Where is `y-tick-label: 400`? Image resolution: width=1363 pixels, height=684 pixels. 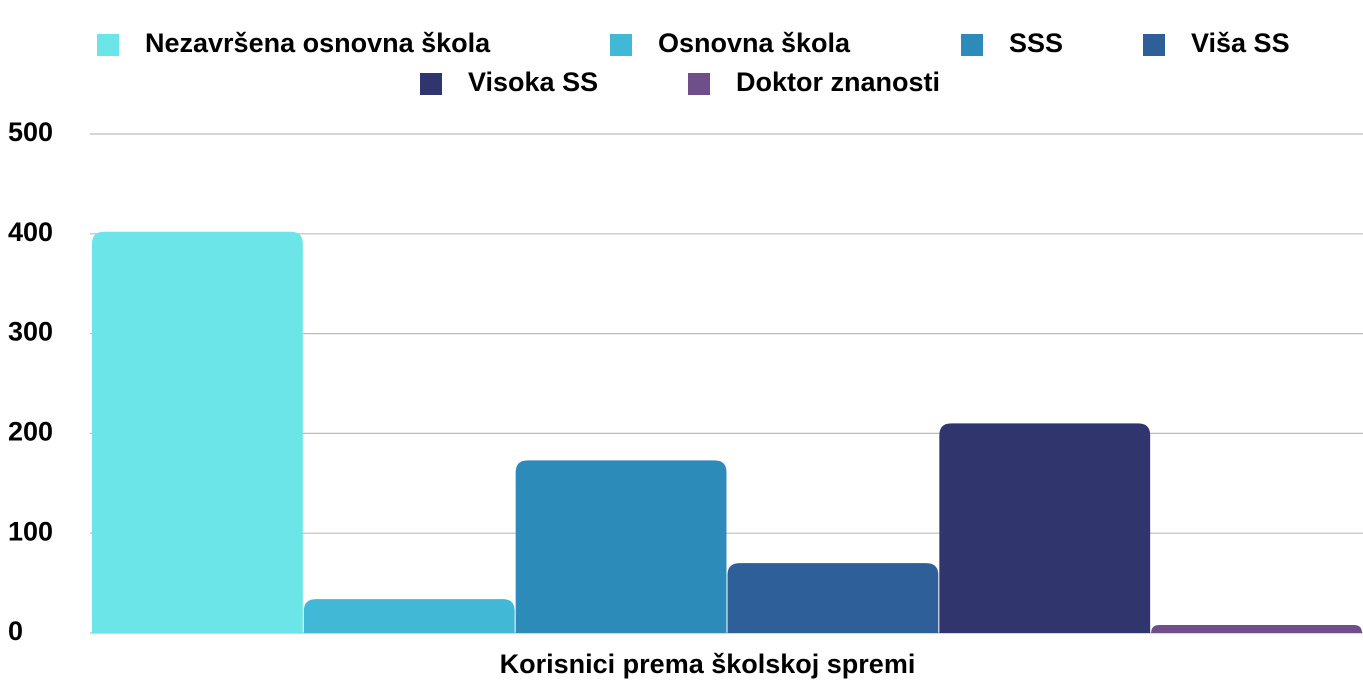 y-tick-label: 400 is located at coordinates (30, 232).